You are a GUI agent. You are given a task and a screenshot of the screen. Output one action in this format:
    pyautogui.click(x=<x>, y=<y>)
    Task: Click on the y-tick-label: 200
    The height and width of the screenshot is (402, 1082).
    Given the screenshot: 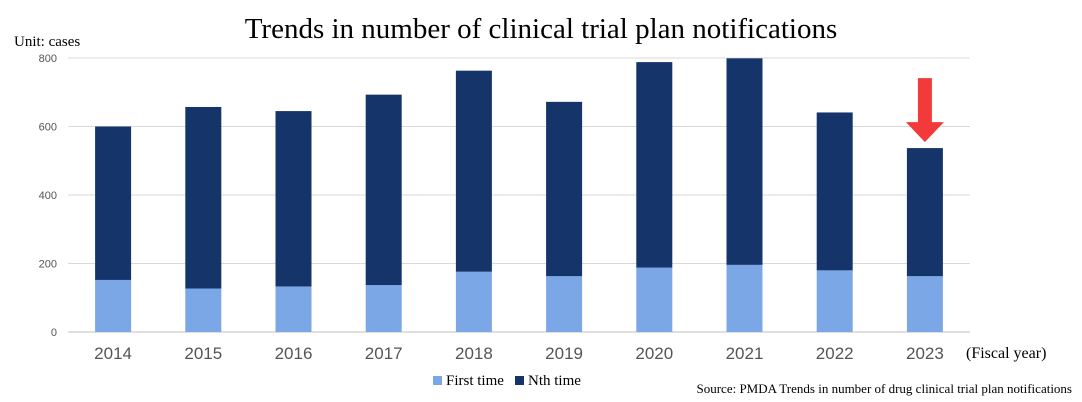 What is the action you would take?
    pyautogui.click(x=48, y=265)
    